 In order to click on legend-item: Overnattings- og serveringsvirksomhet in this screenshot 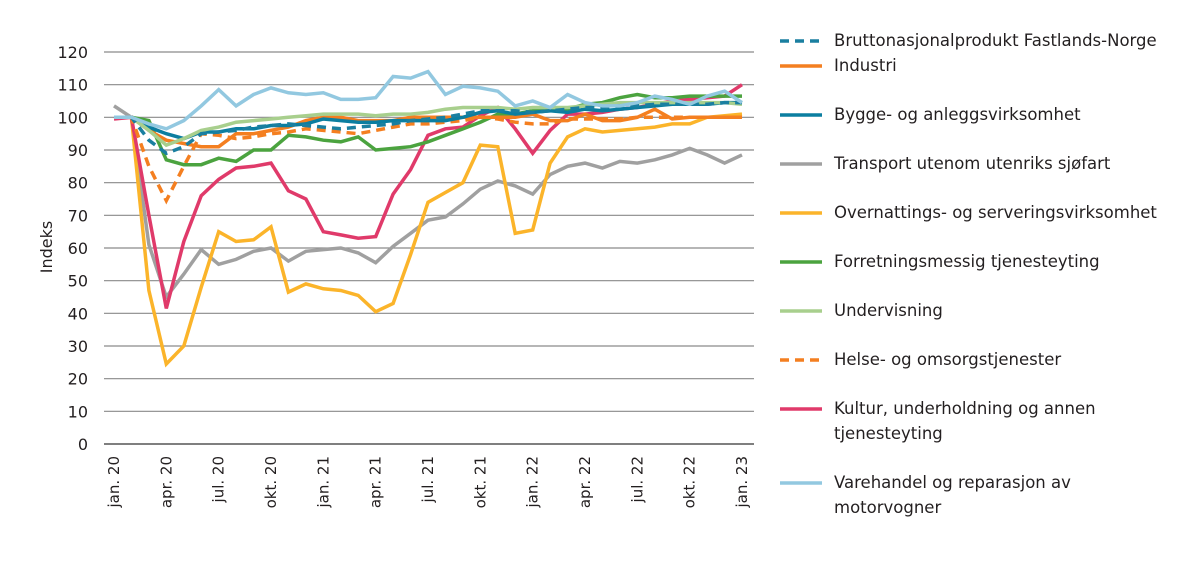, I will do `click(987, 212)`.